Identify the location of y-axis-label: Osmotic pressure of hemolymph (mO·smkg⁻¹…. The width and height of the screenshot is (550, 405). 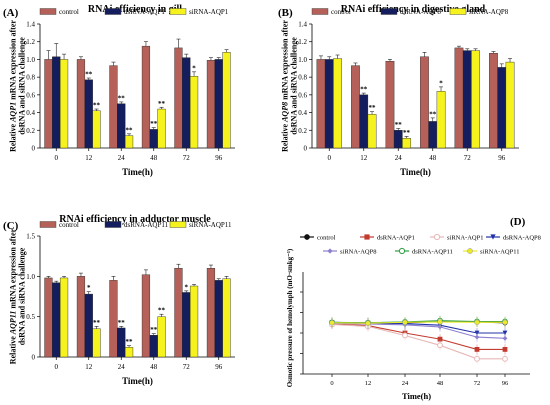
(290, 317).